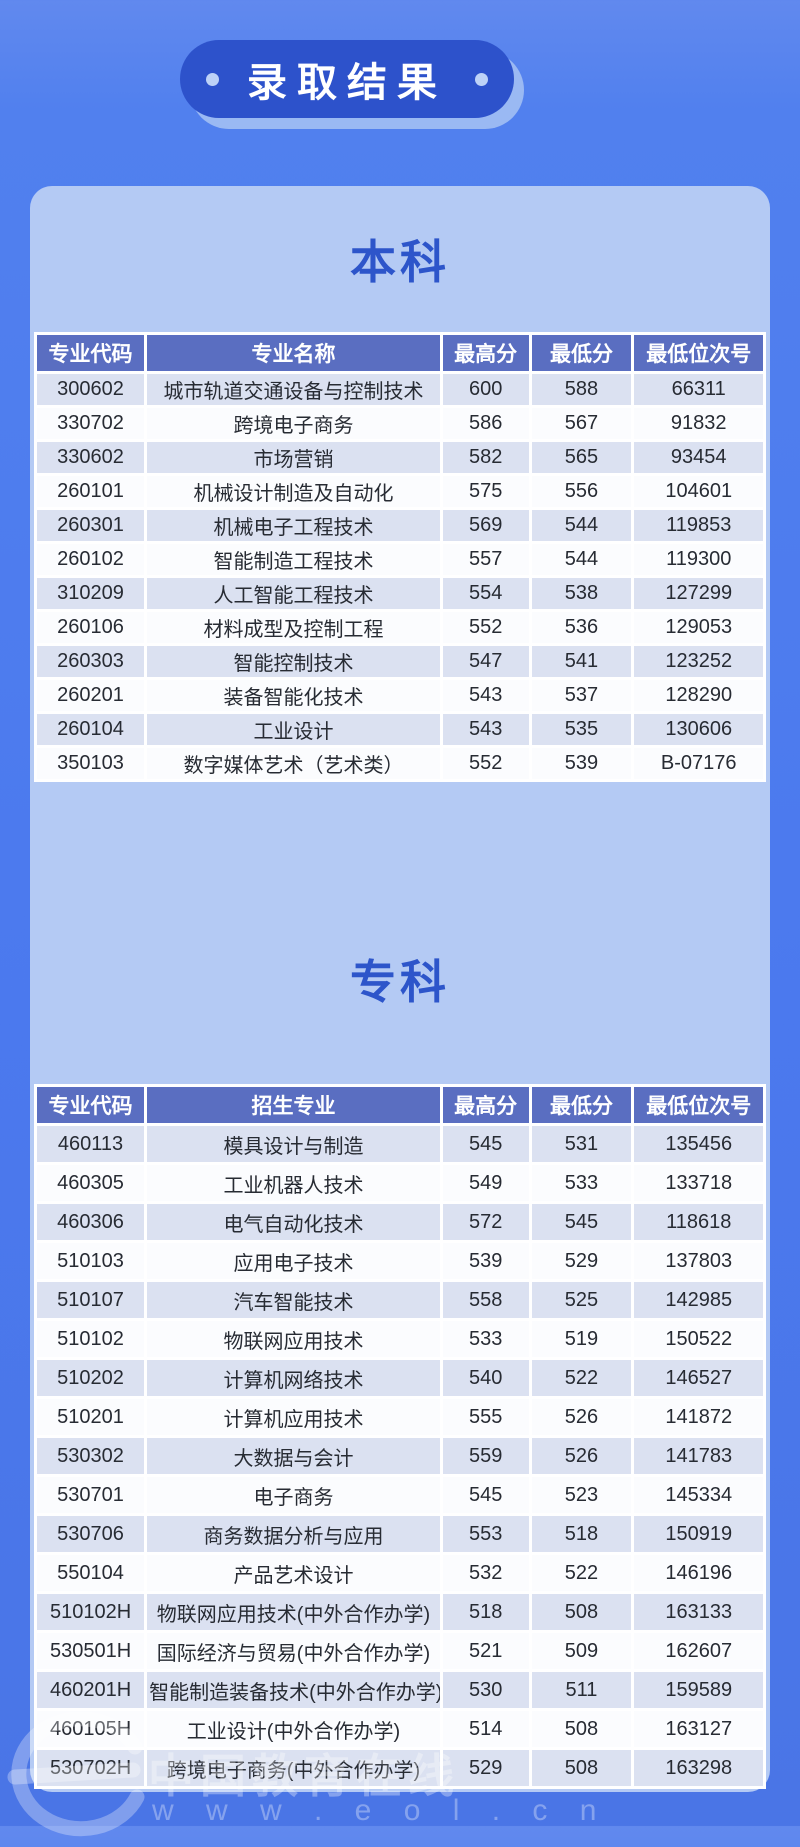 Image resolution: width=800 pixels, height=1847 pixels. I want to click on table-cell: 533, so click(581, 1183).